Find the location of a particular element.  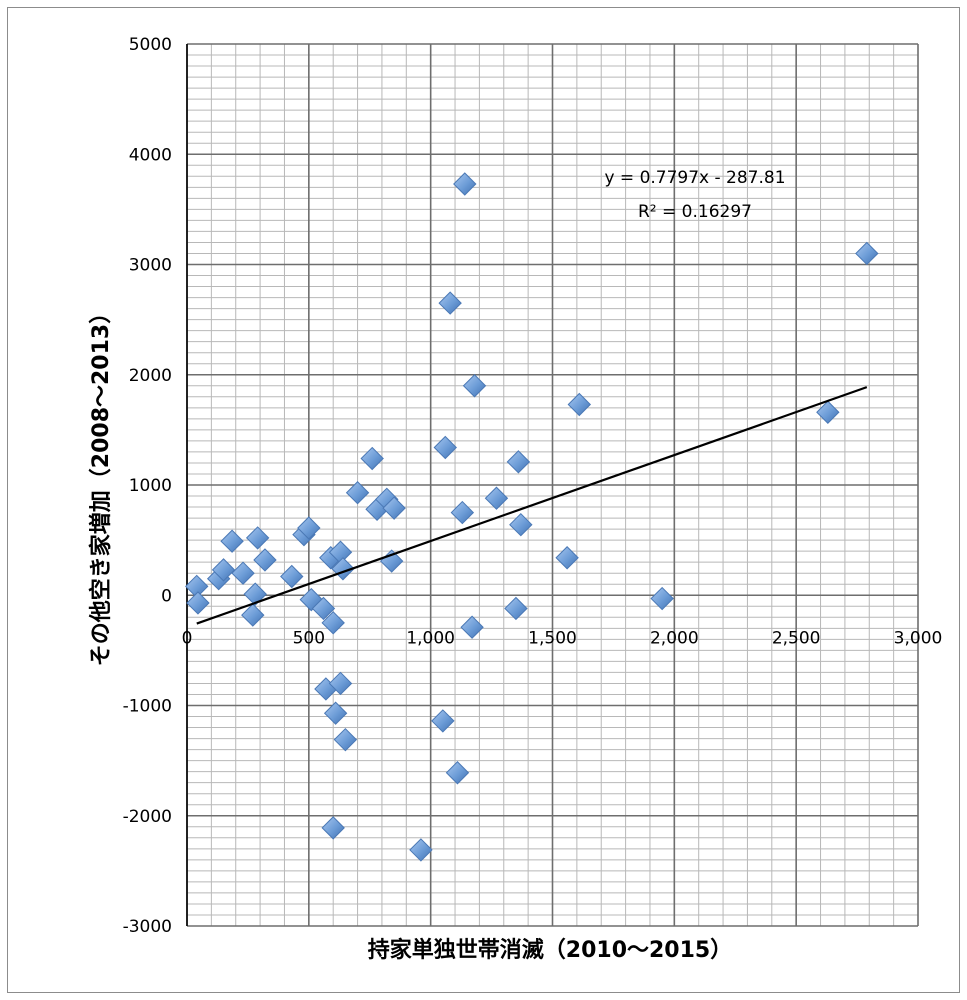

x-tick-label: 3,000 is located at coordinates (918, 638).